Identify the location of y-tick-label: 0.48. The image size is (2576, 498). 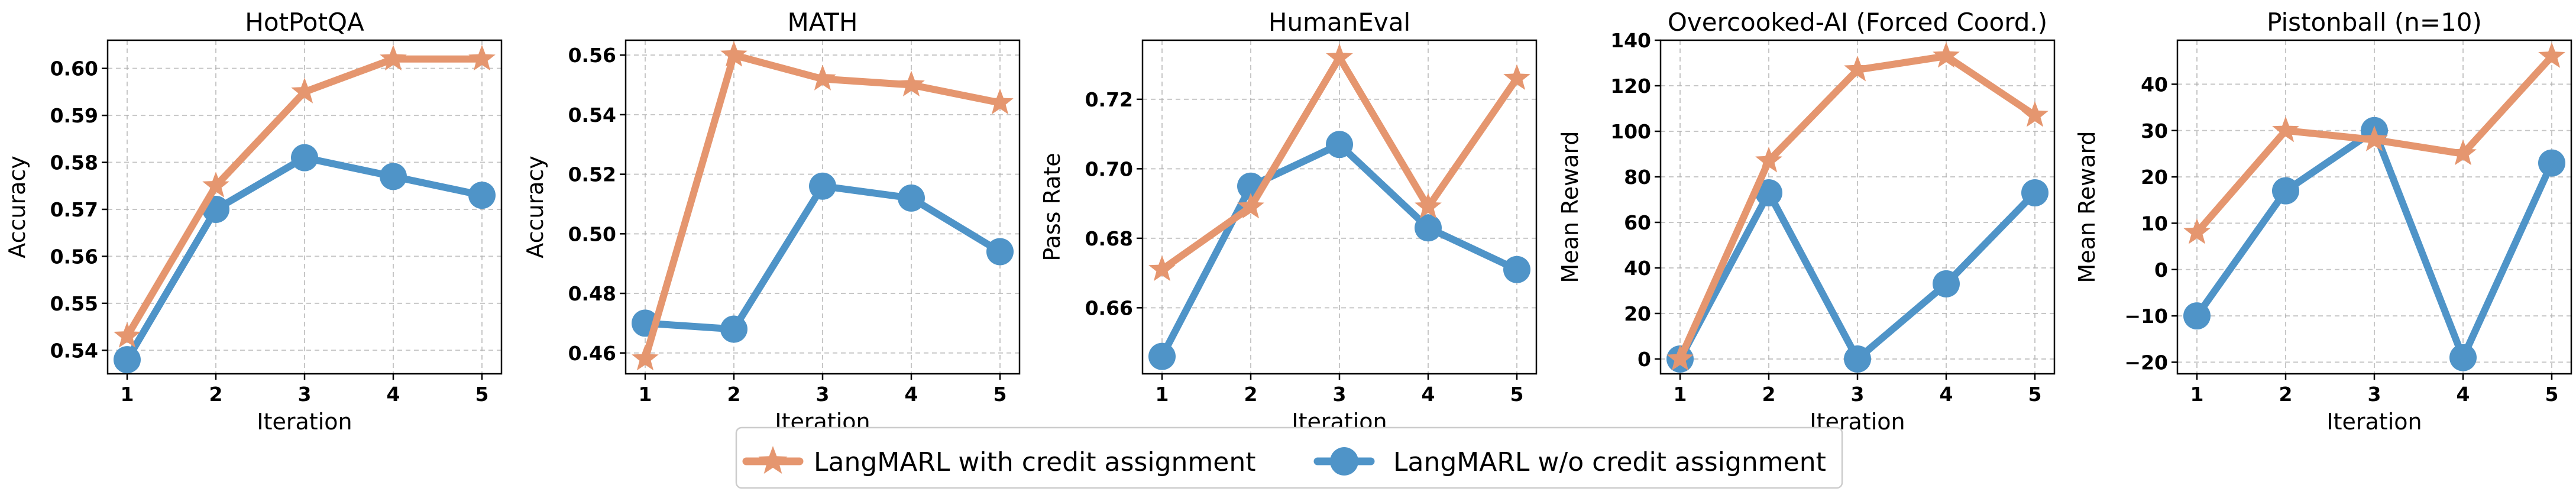
(592, 293).